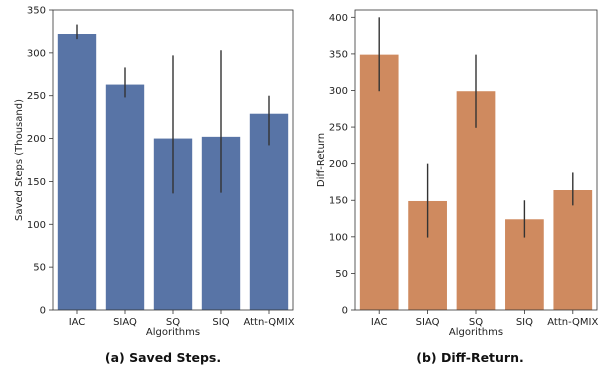  Describe the element at coordinates (163, 357) in the screenshot. I see `chart-caption: (a) Saved Steps.` at that location.